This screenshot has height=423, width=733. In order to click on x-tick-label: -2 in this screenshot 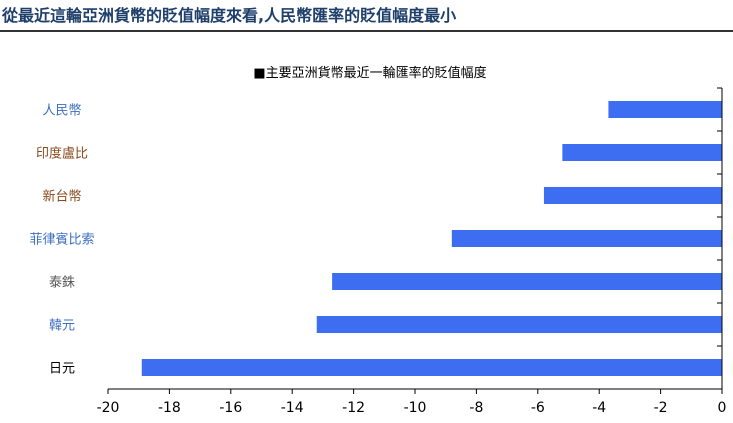, I will do `click(661, 408)`.